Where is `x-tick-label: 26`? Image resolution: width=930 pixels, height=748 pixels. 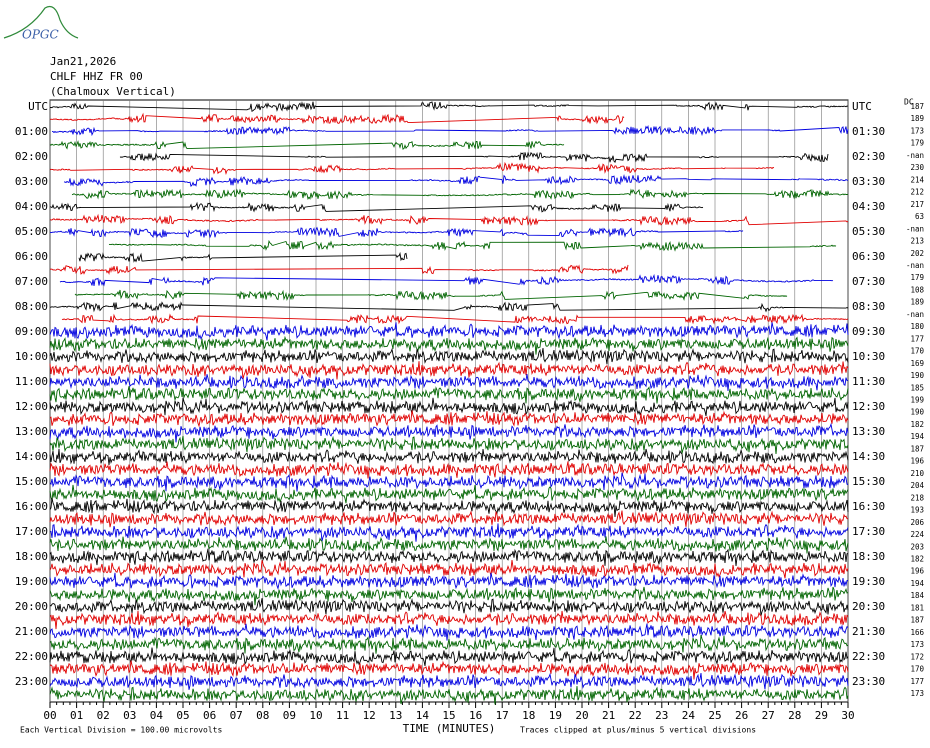
x-tick-label: 26 is located at coordinates (741, 715).